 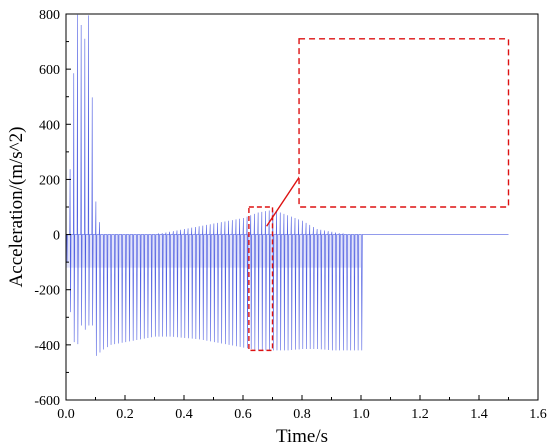 What do you see at coordinates (404, 123) in the screenshot?
I see `inset-box` at bounding box center [404, 123].